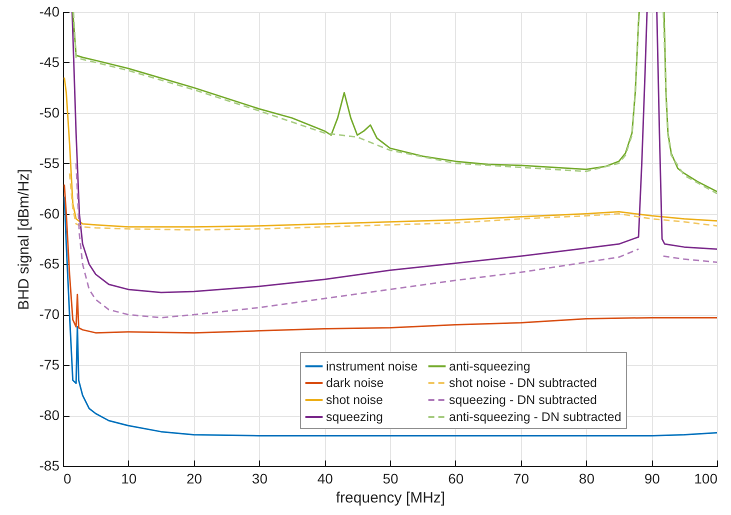 The image size is (731, 515). Describe the element at coordinates (355, 383) in the screenshot. I see `legend-label: dark noise` at that location.